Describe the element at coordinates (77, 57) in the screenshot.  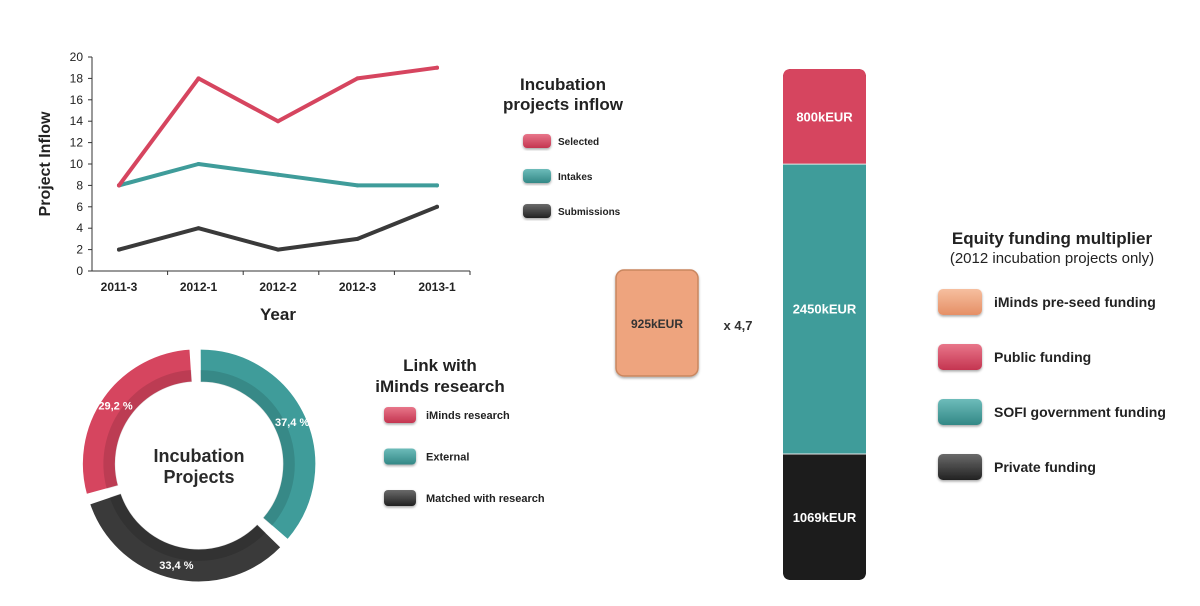
I see `y-tick-label: 20` at that location.